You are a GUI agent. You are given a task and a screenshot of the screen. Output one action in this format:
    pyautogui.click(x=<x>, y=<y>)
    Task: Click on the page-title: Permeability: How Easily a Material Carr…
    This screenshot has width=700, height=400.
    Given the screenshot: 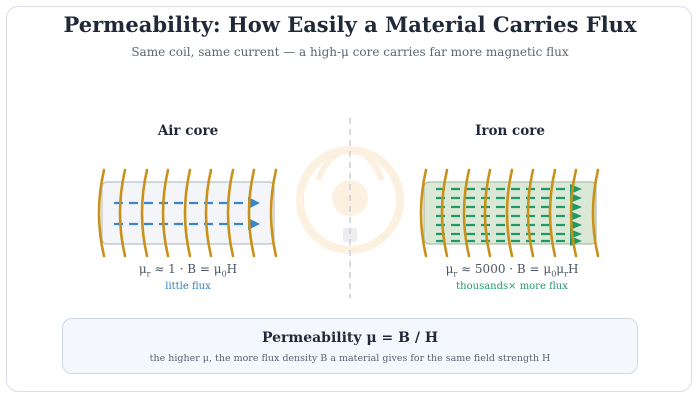 What is the action you would take?
    pyautogui.click(x=350, y=24)
    